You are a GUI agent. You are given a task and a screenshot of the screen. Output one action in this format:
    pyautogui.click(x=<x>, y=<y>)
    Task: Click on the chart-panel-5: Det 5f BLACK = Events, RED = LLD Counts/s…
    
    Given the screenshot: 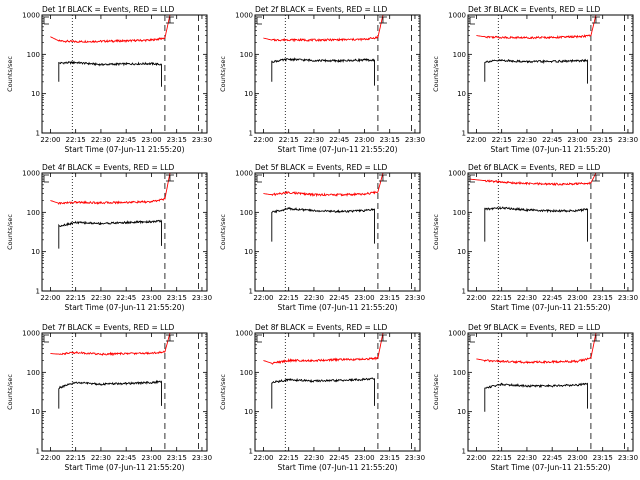 What is the action you would take?
    pyautogui.click(x=322, y=237)
    